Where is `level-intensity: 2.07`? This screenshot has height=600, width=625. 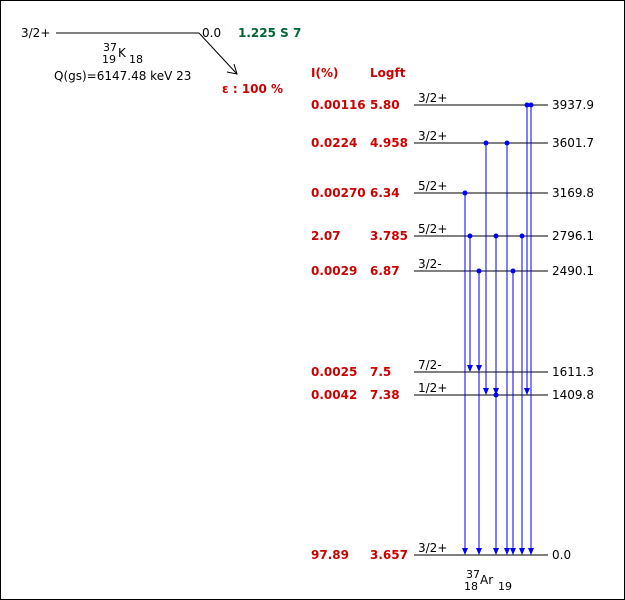 level-intensity: 2.07 is located at coordinates (326, 236).